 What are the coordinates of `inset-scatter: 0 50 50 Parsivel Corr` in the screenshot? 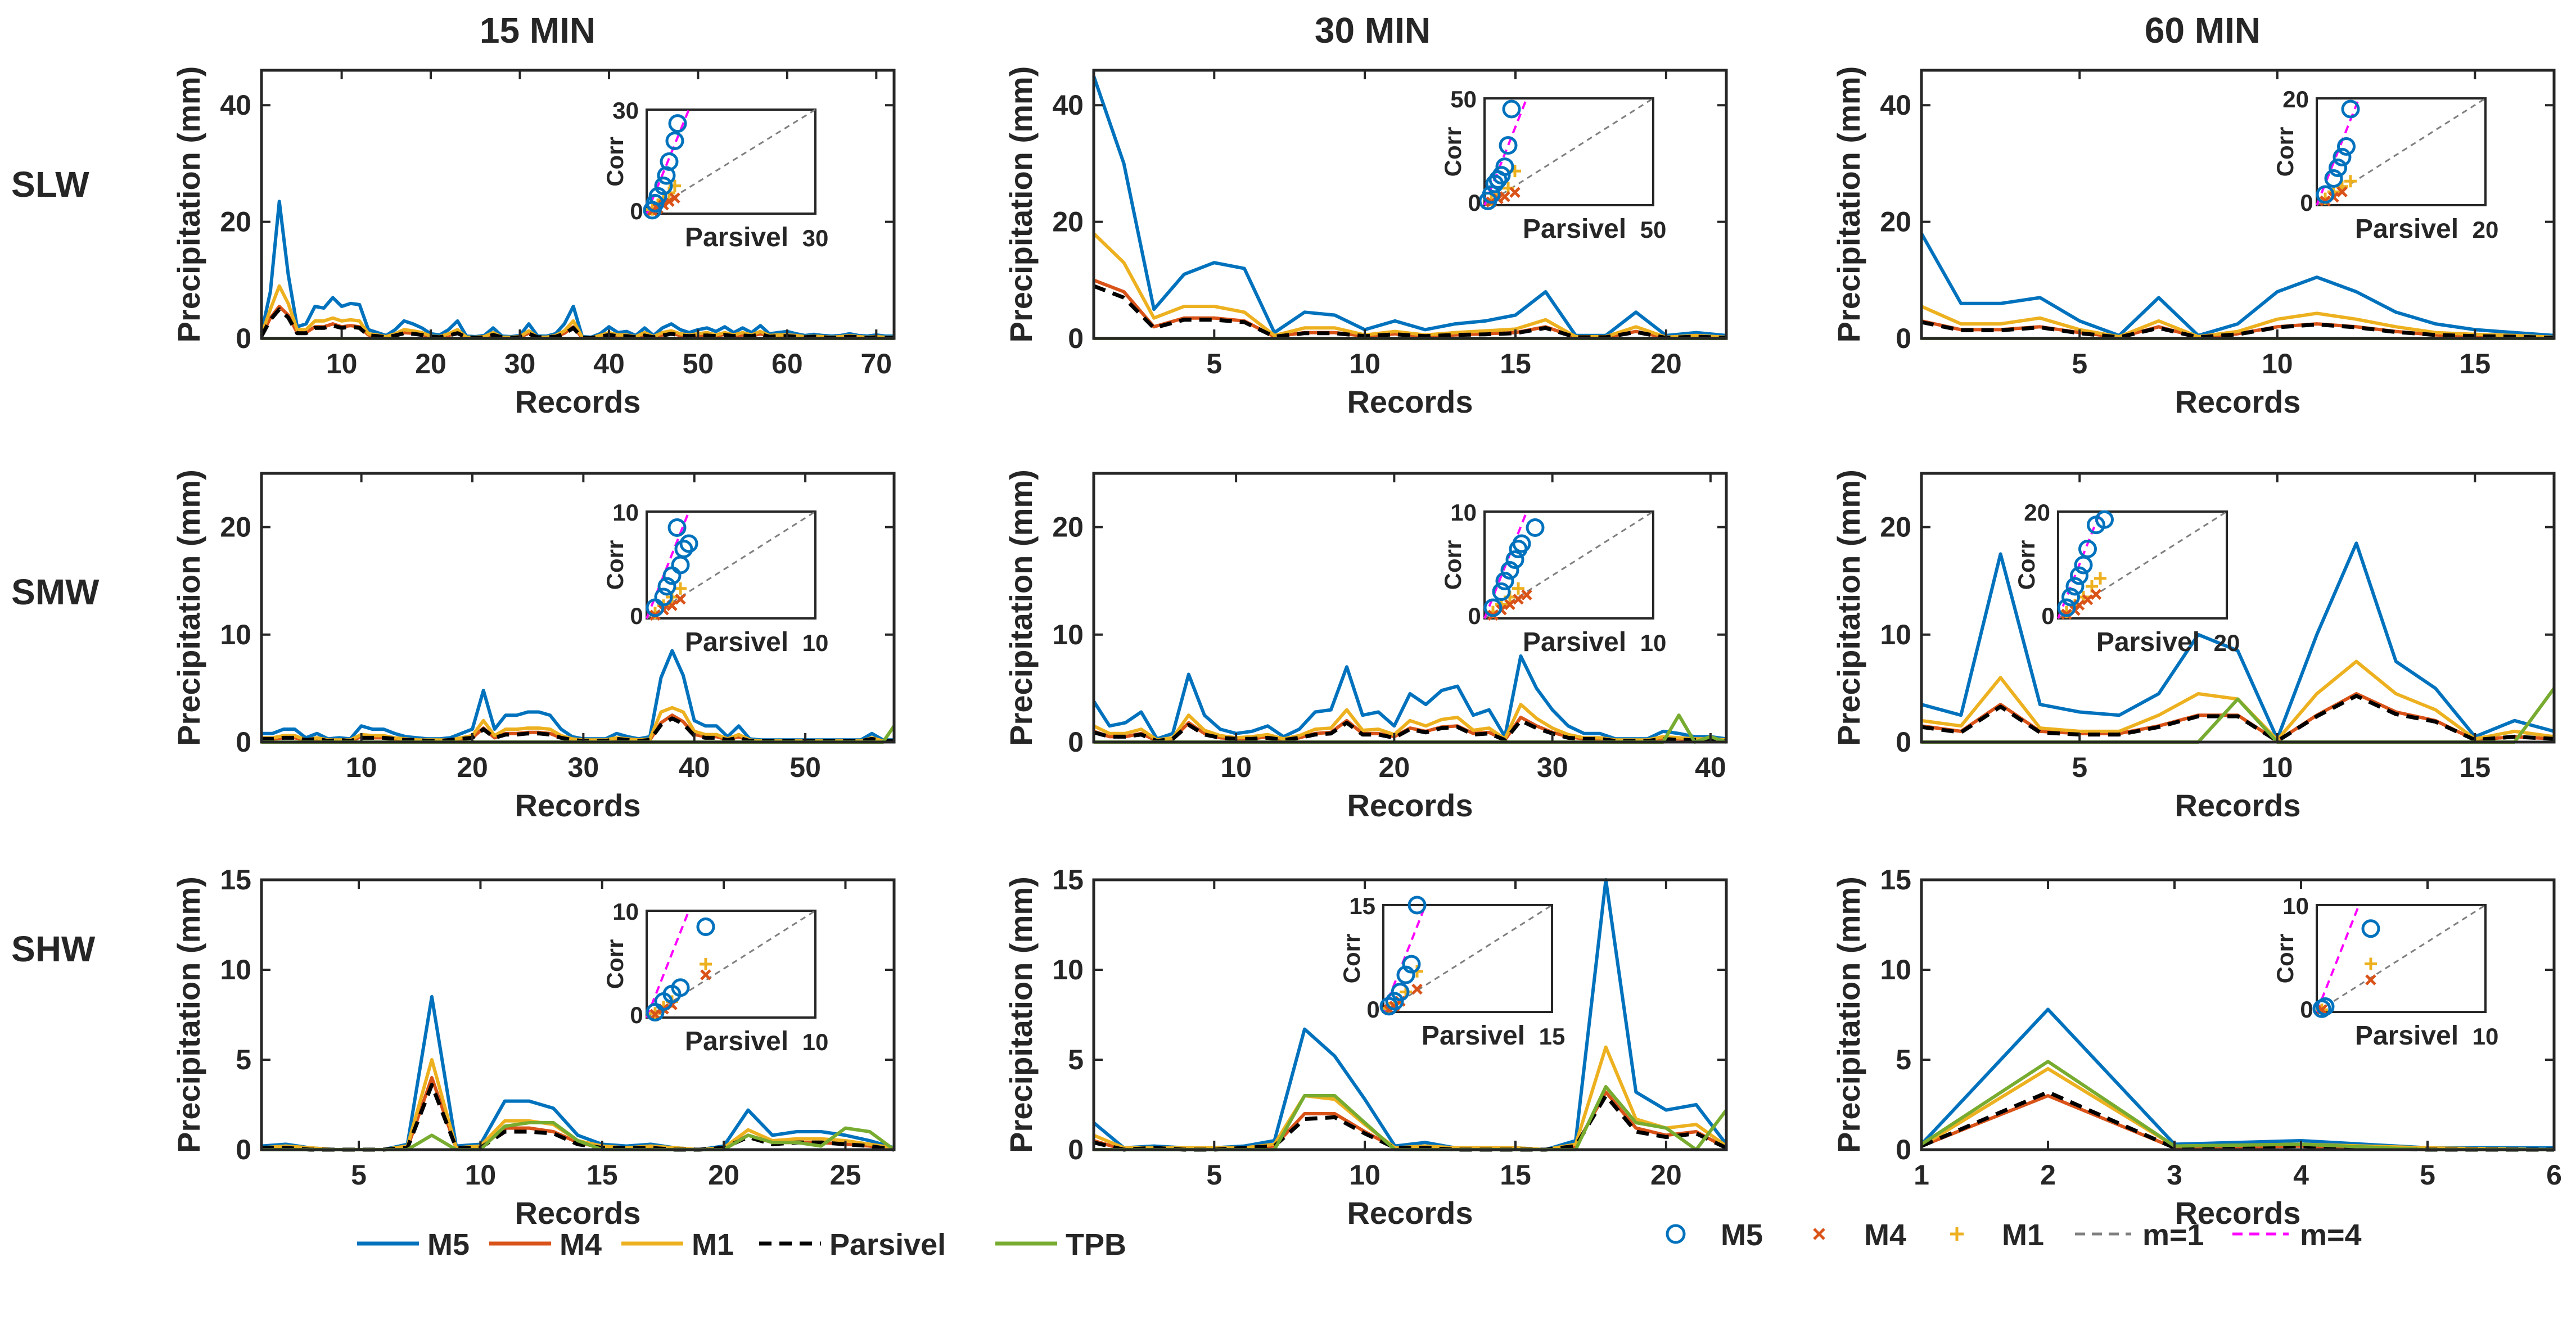 It's located at (1553, 165).